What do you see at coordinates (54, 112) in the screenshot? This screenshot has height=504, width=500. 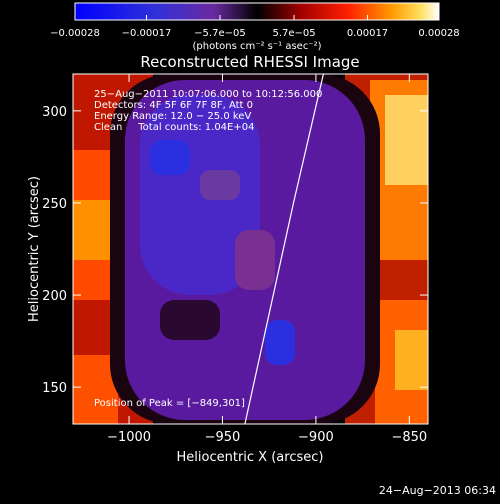 I see `y-tick-label: 300` at bounding box center [54, 112].